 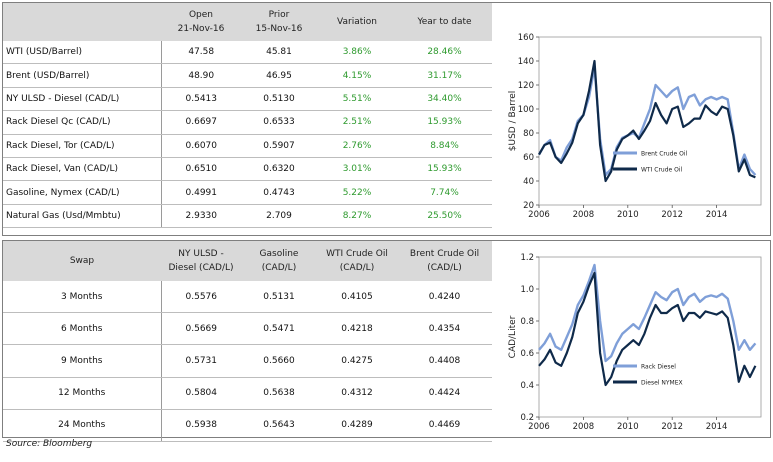 What do you see at coordinates (444, 53) in the screenshot?
I see `ytd-value: 28.46%` at bounding box center [444, 53].